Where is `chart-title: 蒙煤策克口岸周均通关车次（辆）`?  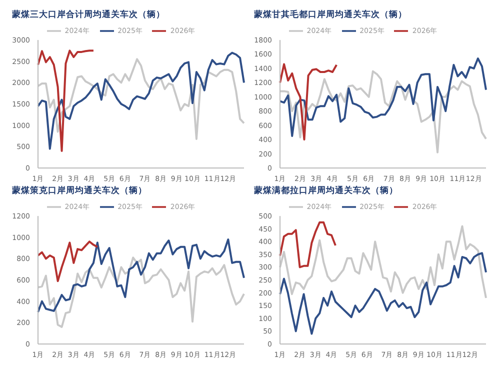
chart-title: 蒙煤策克口岸周均通关车次（辆） is located at coordinates (79, 191).